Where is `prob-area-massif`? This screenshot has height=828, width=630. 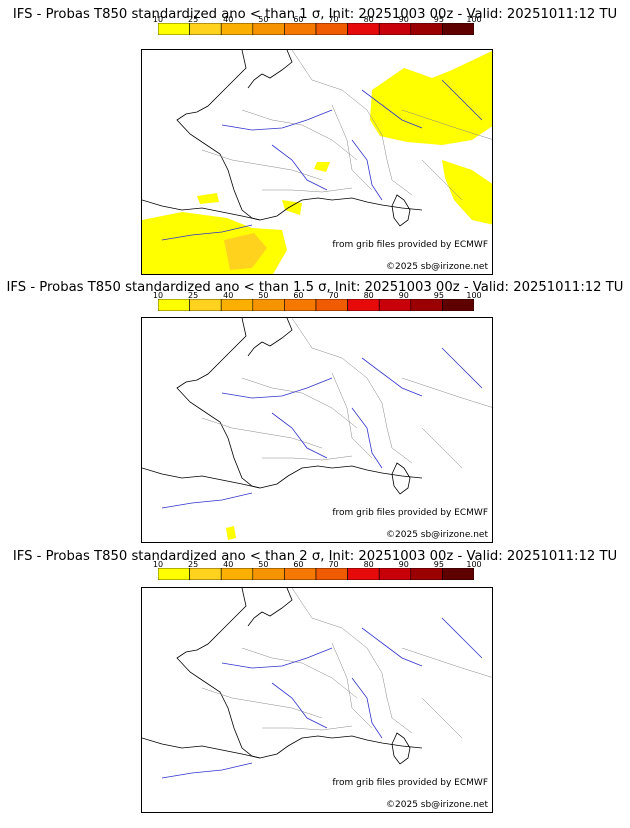 prob-area-massif is located at coordinates (322, 167).